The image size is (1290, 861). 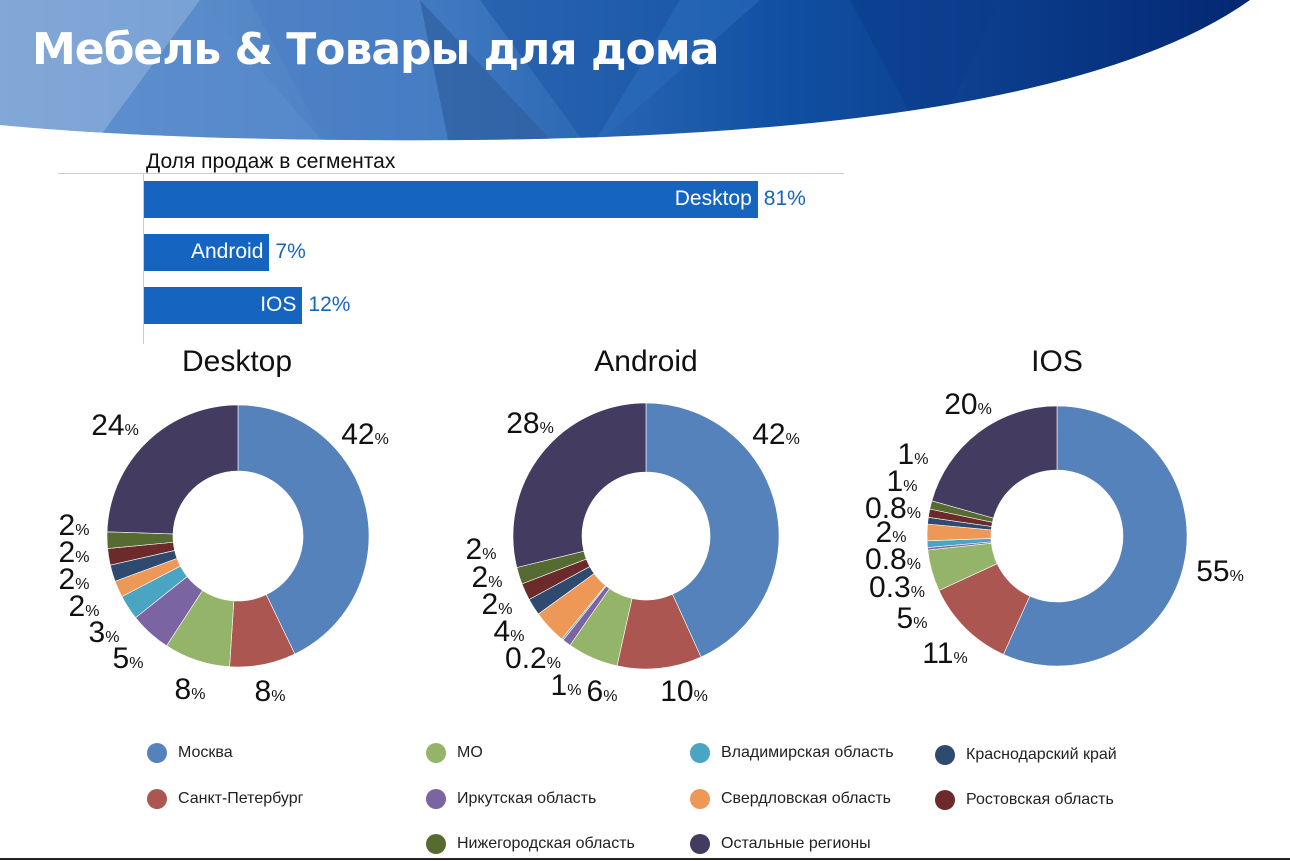 I want to click on legend-item: Владимирская область, so click(x=792, y=753).